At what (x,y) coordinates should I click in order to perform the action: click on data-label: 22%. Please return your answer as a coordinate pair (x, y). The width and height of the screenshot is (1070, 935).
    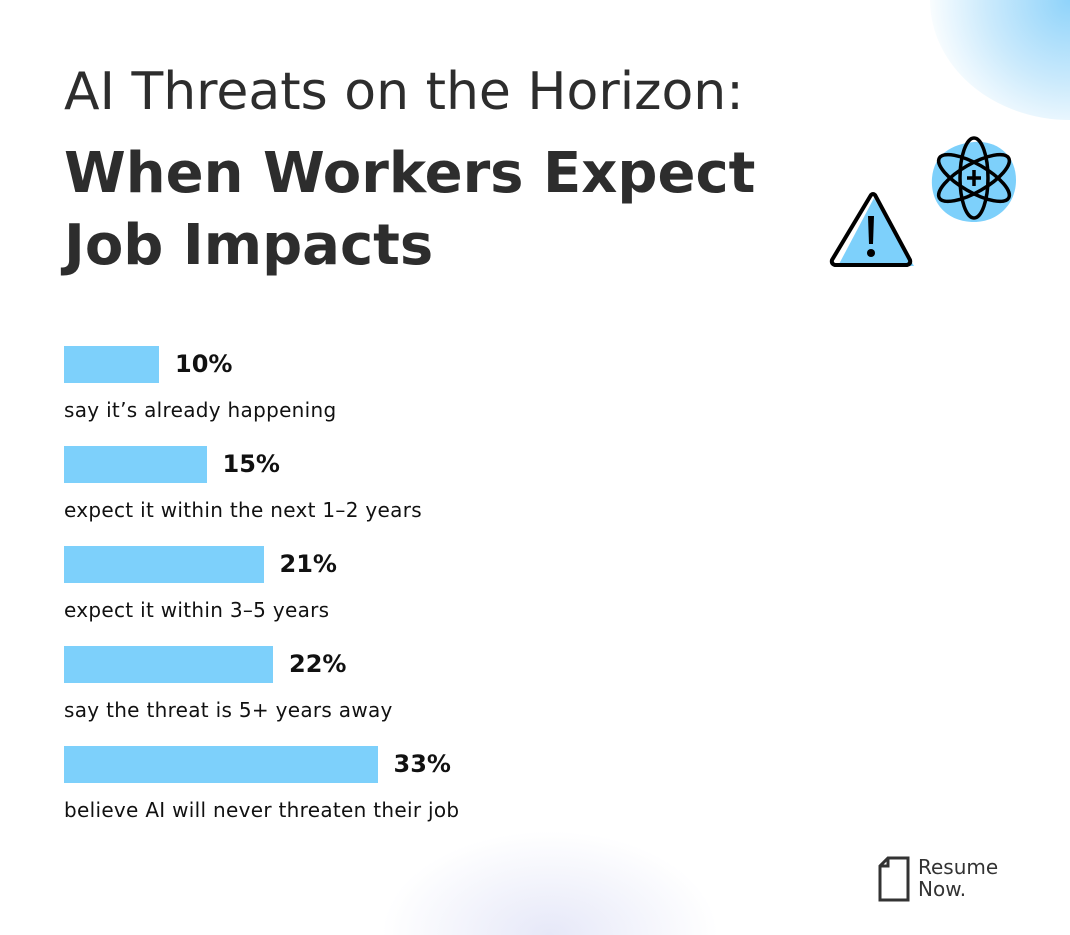
    Looking at the image, I should click on (318, 664).